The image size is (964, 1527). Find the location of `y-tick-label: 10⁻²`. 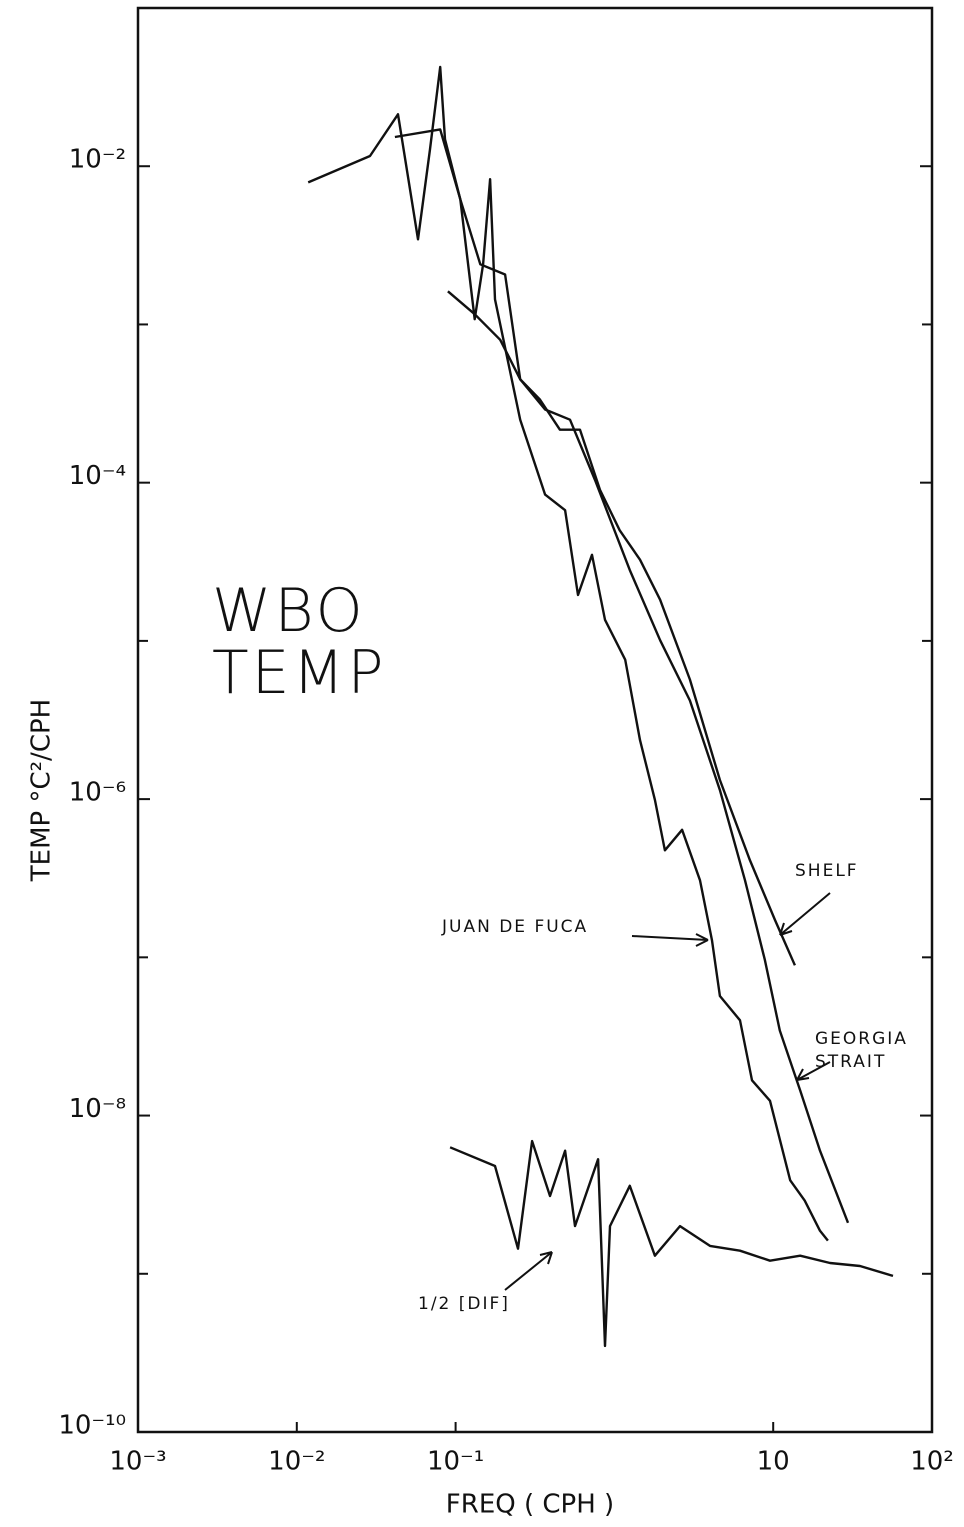

y-tick-label: 10⁻² is located at coordinates (97, 160).